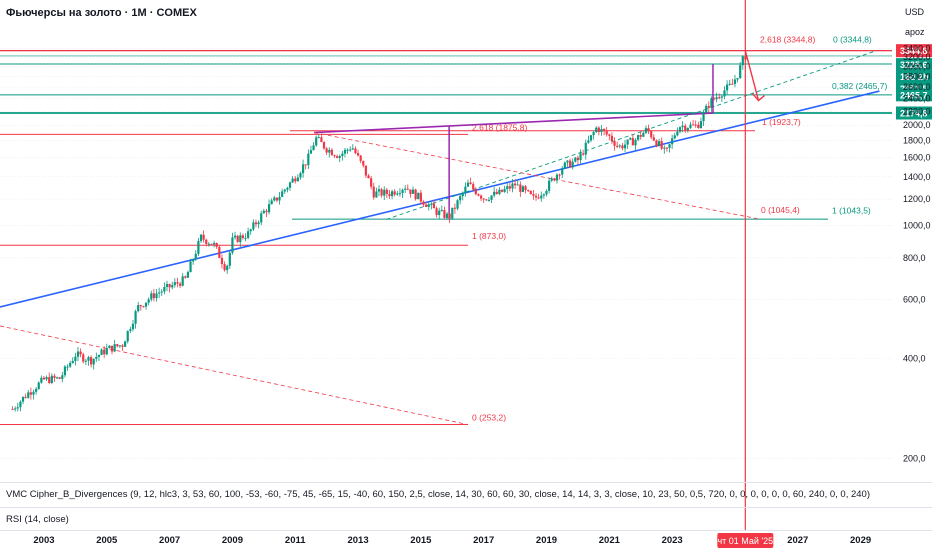  I want to click on price-badge-label: 3225,6, so click(914, 65).